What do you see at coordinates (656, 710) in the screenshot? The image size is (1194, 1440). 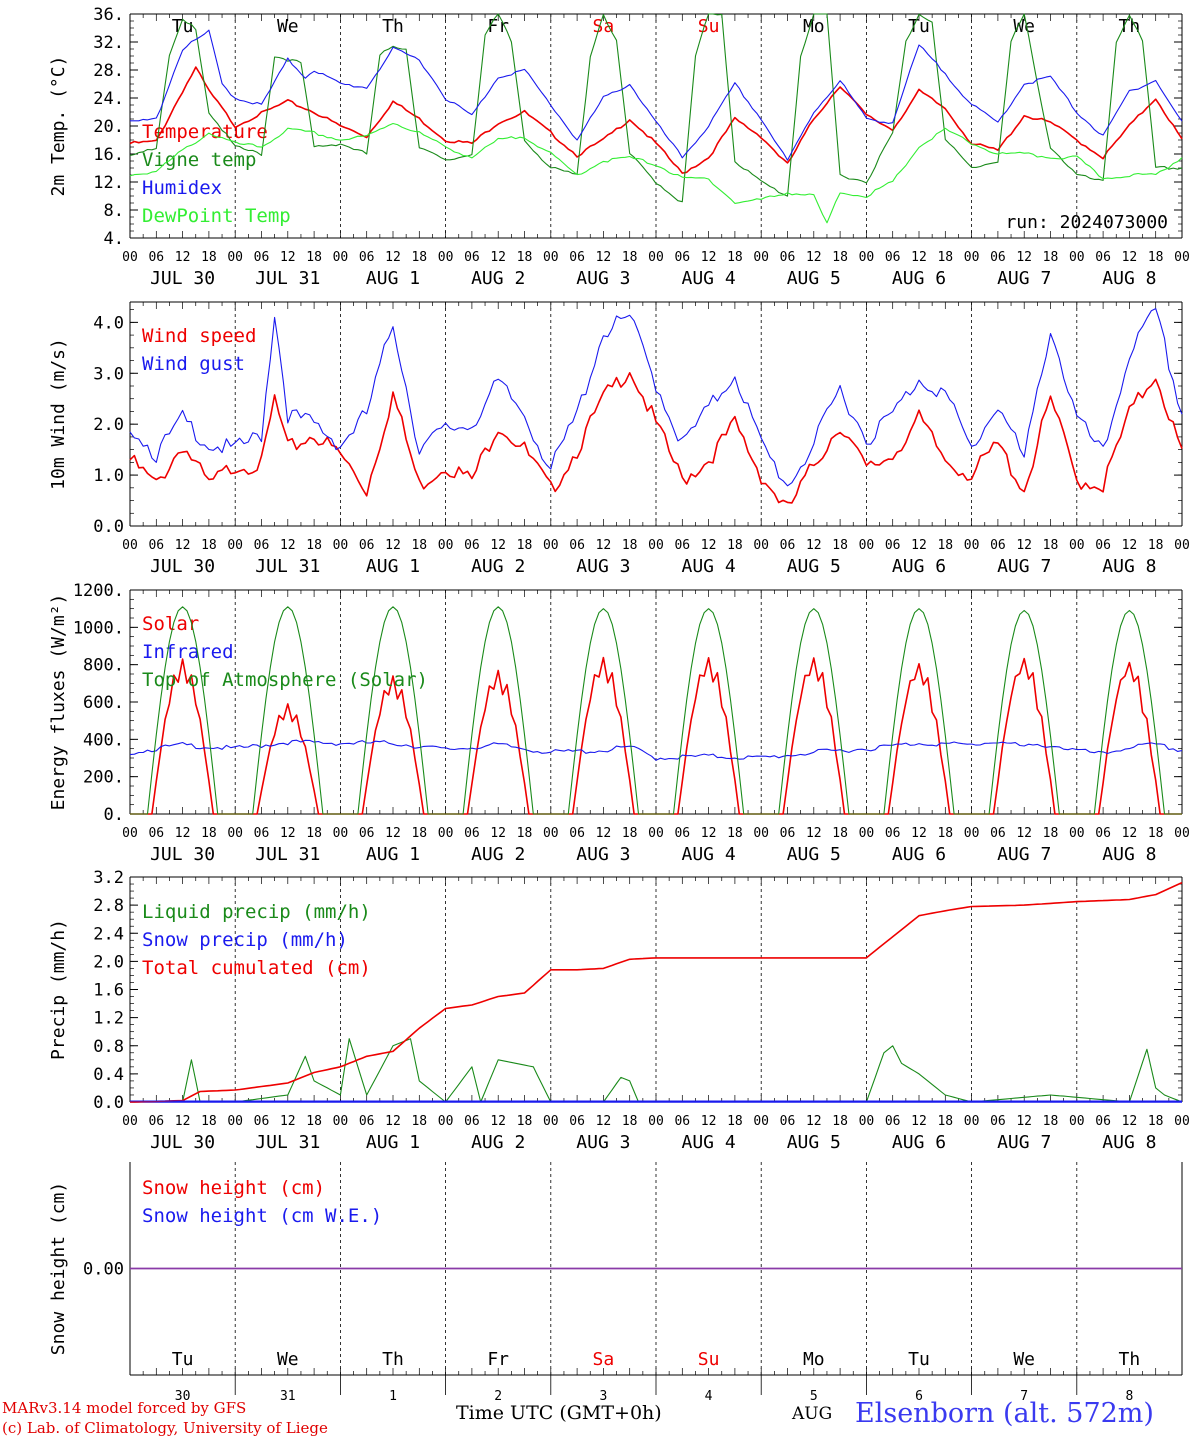 I see `series-top-of-atmosphere-solar` at bounding box center [656, 710].